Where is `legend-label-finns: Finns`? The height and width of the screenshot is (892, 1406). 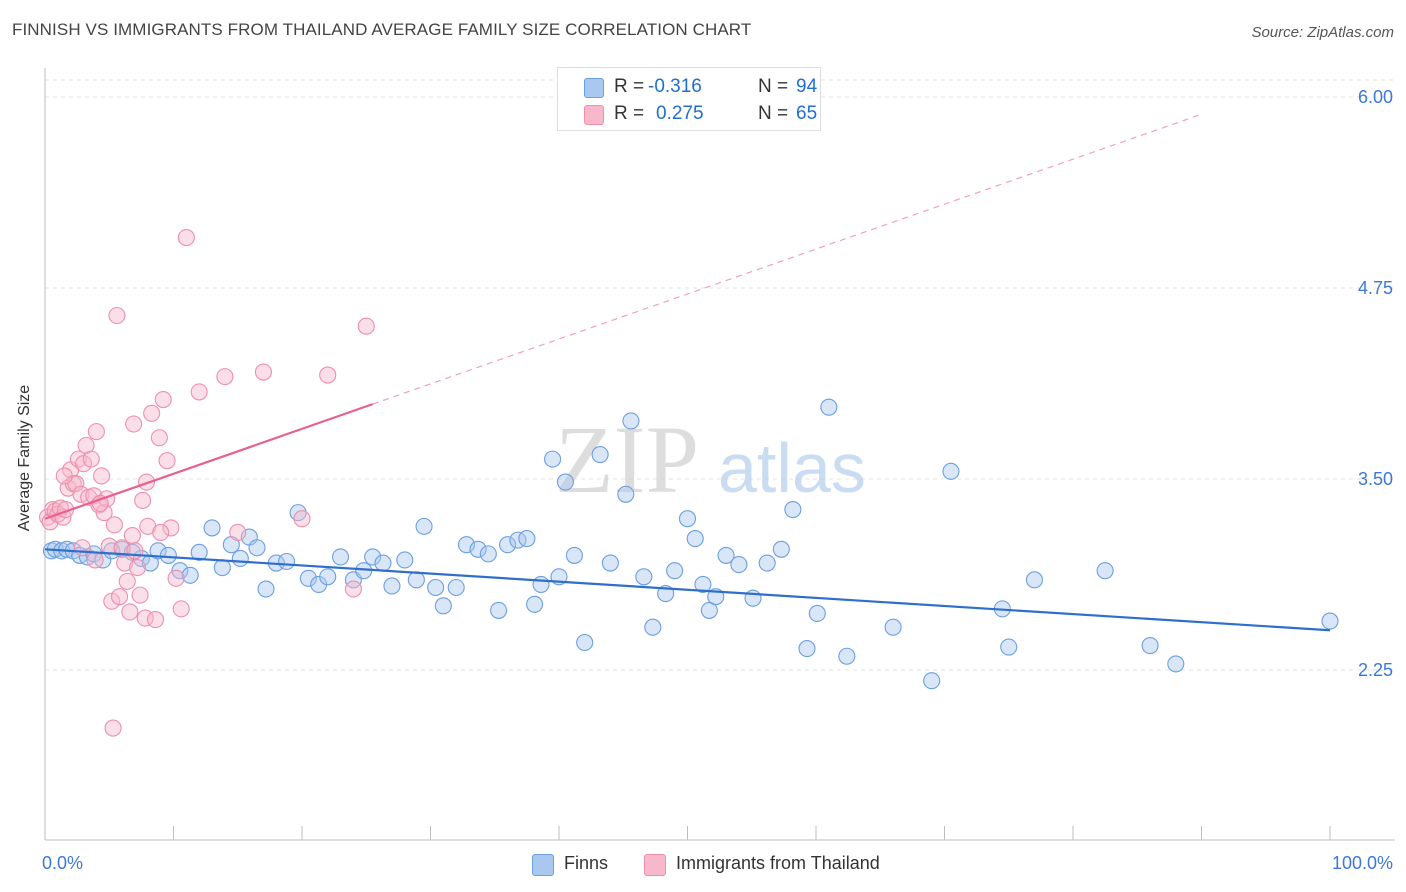
legend-label-finns: Finns is located at coordinates (586, 863).